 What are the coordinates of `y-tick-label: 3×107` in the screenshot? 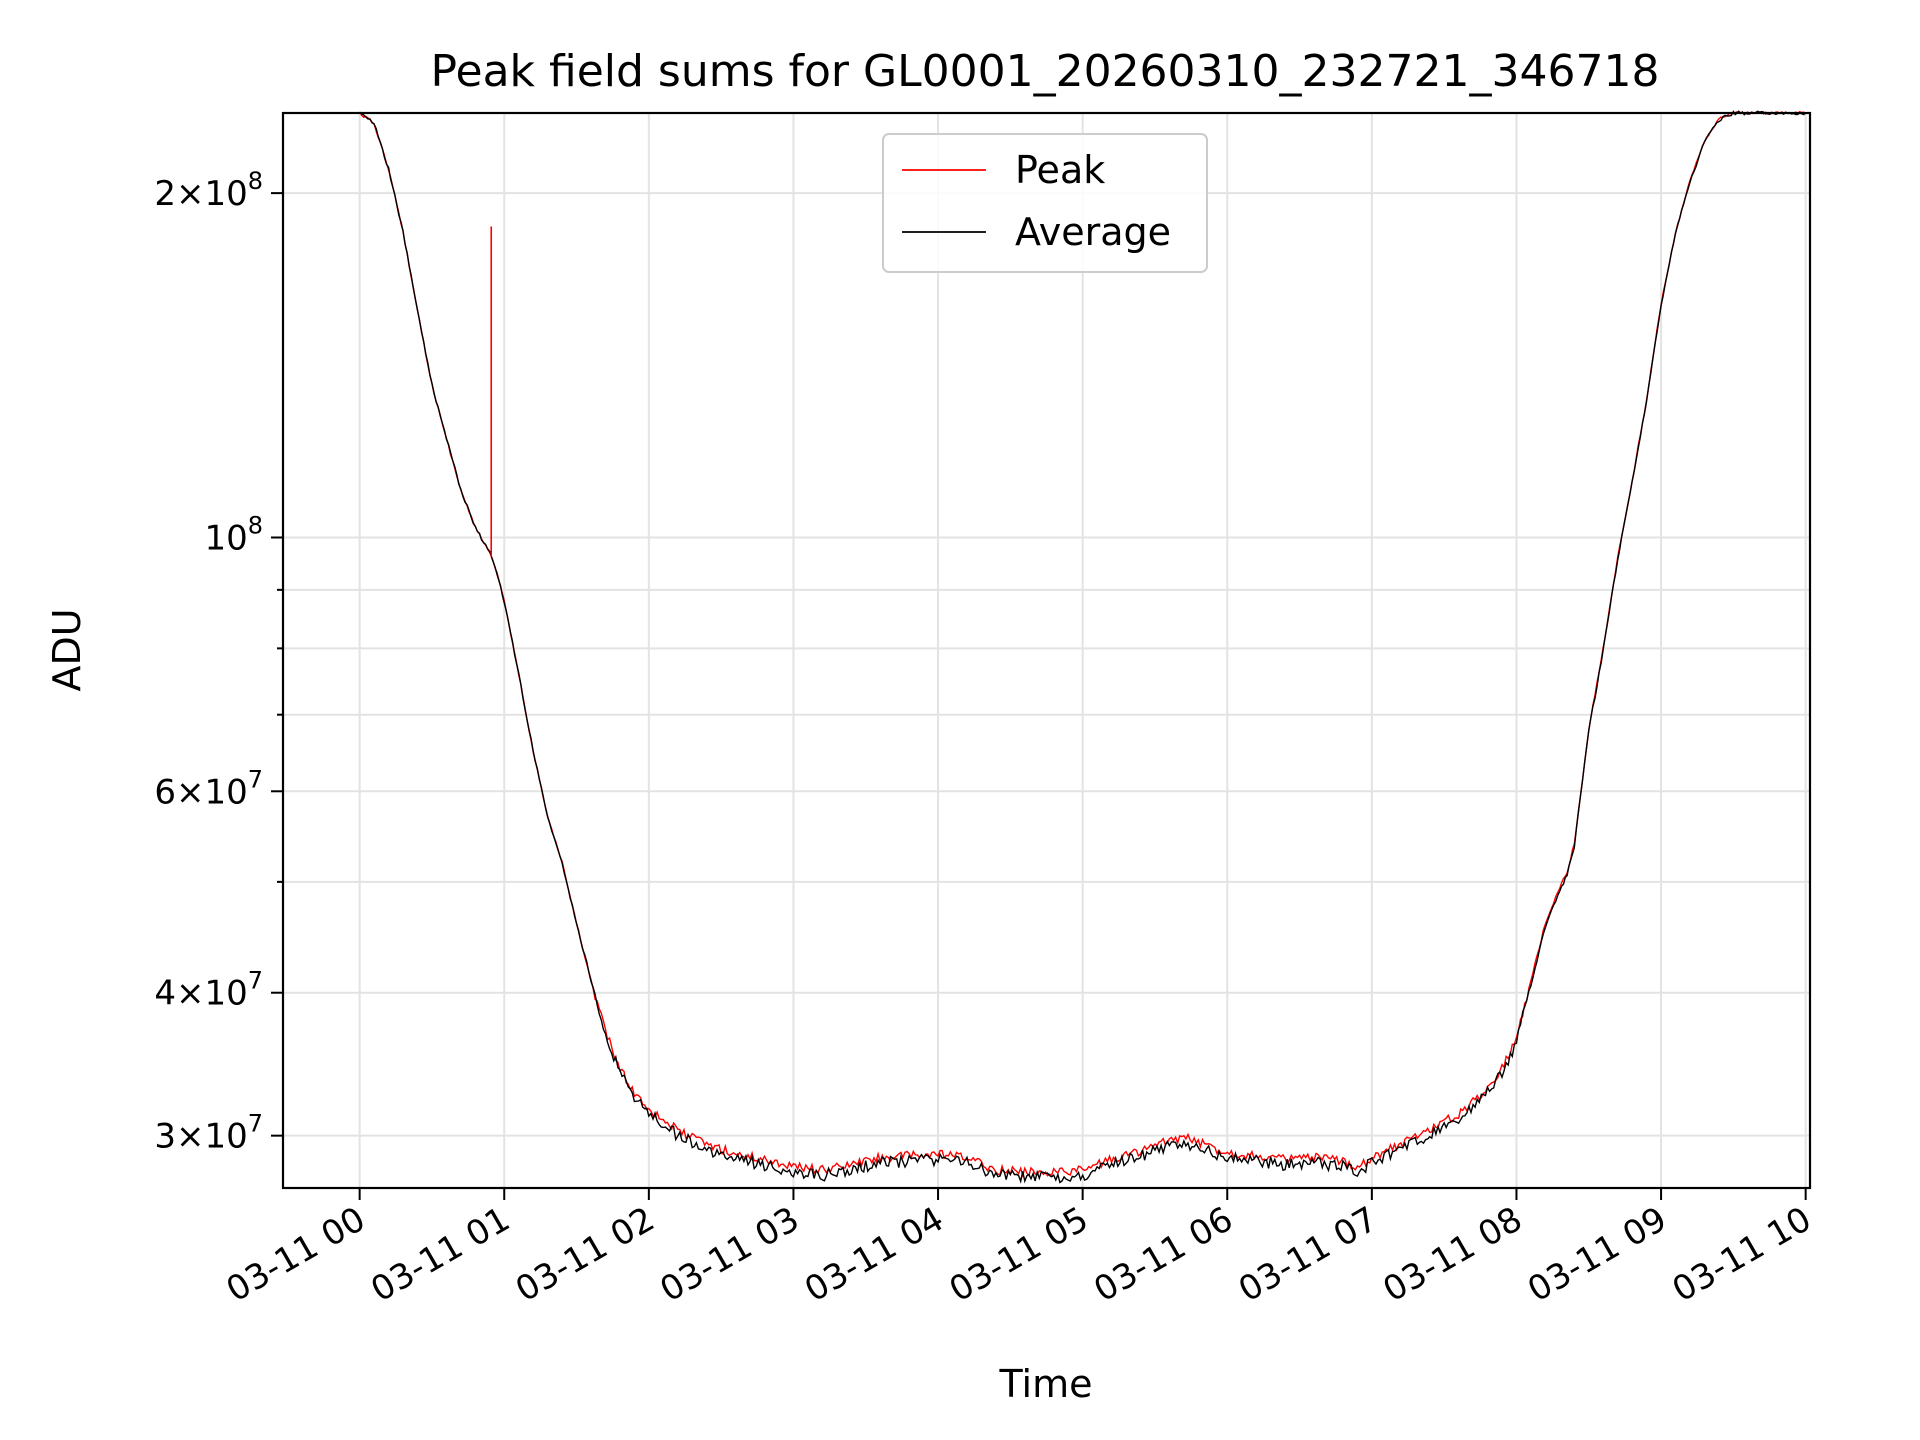 It's located at (208, 1133).